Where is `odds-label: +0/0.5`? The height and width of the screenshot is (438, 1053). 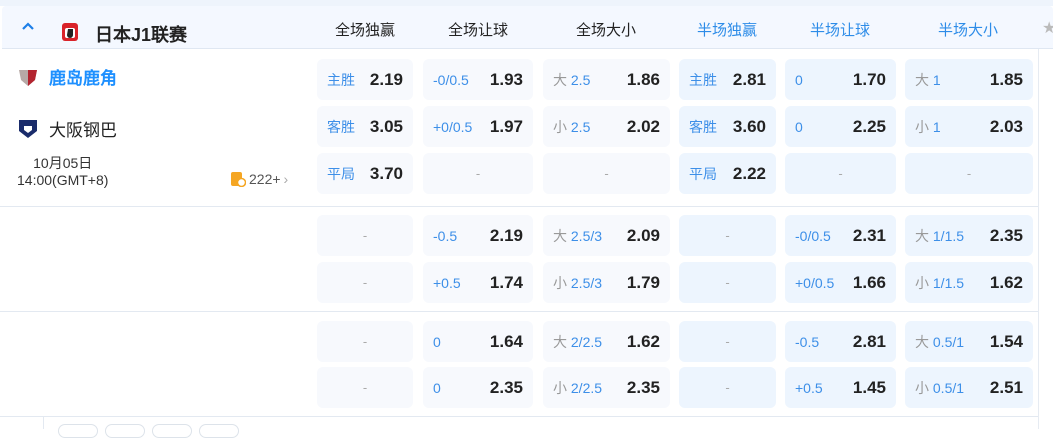 odds-label: +0/0.5 is located at coordinates (452, 127).